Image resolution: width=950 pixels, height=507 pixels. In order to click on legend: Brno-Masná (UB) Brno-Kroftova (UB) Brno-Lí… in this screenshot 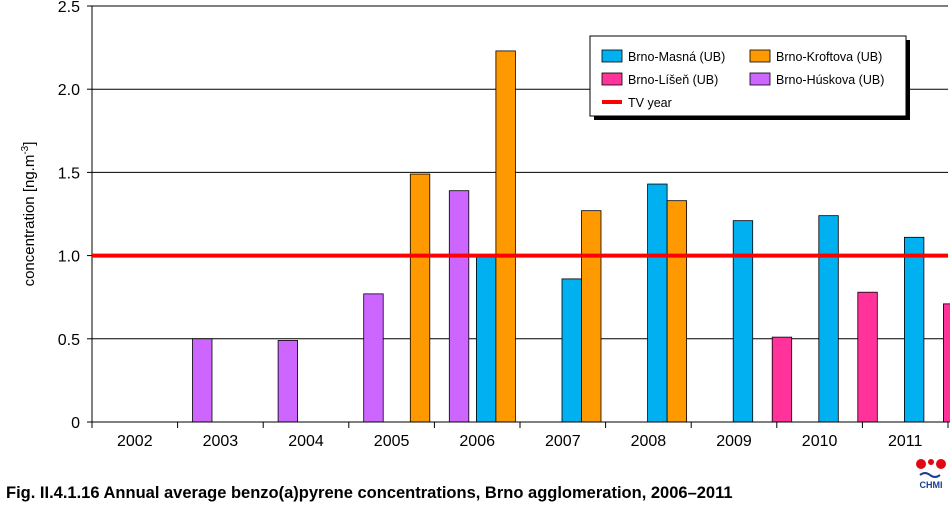, I will do `click(749, 77)`.